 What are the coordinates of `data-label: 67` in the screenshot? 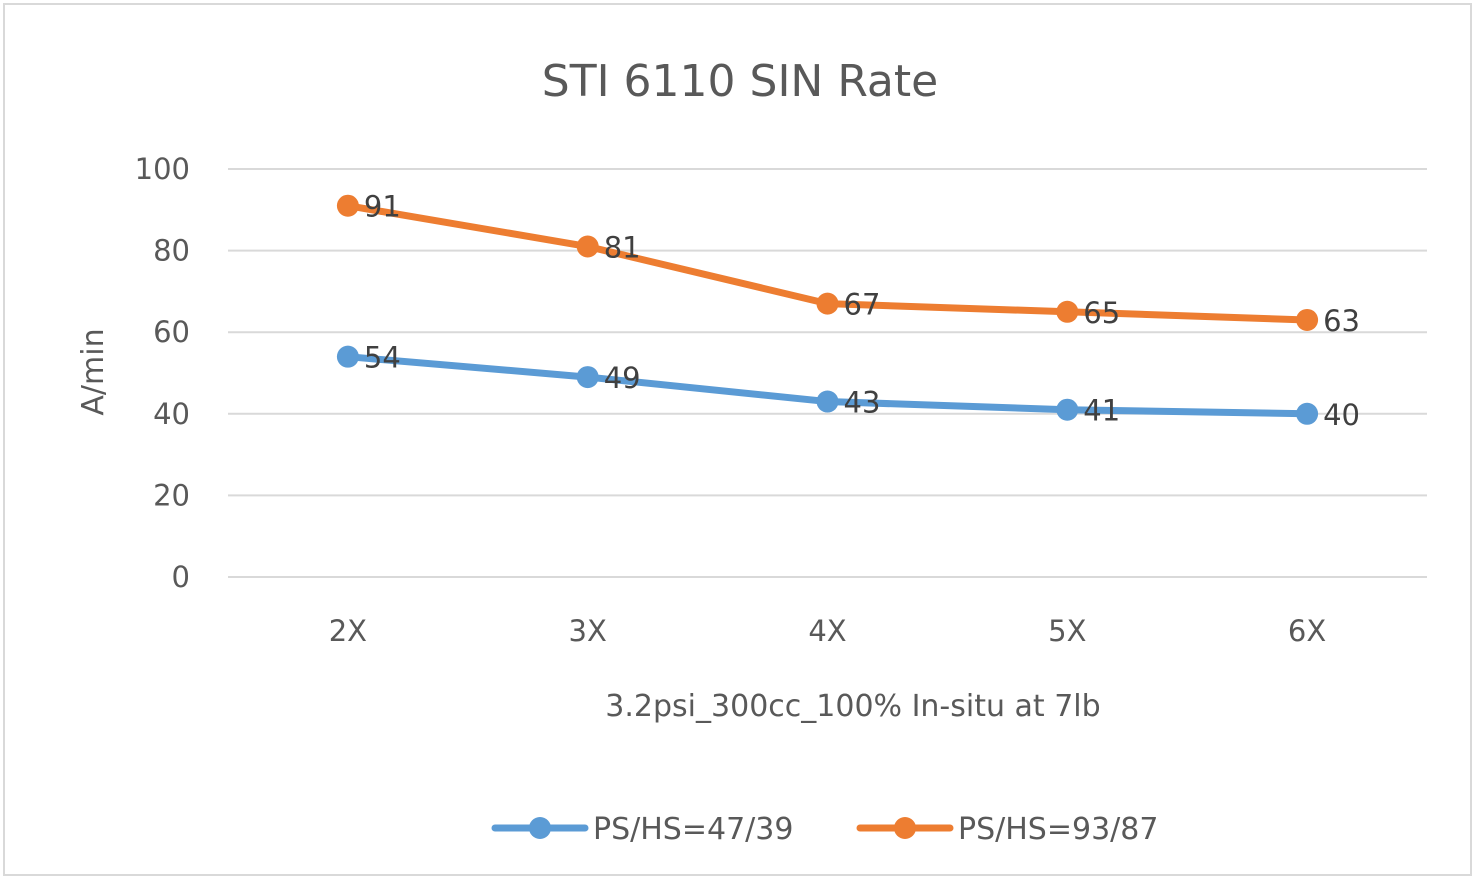 It's located at (862, 305).